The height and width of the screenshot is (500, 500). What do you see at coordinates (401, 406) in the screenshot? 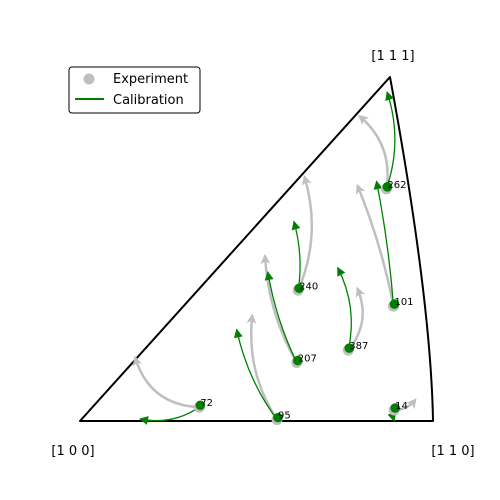
I see `grain-label-14: 14` at bounding box center [401, 406].